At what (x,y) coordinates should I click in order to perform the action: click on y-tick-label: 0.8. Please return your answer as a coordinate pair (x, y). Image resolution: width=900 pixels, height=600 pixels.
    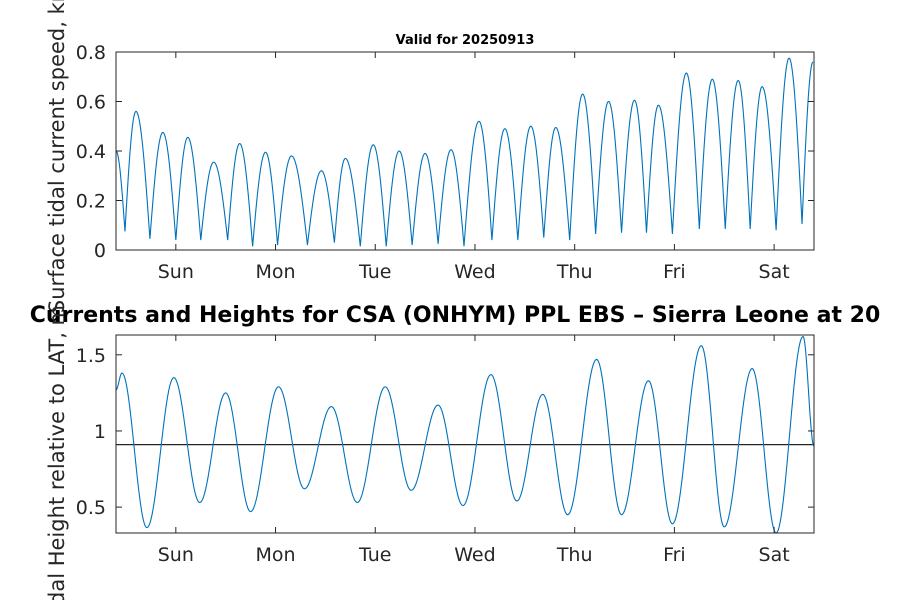
    Looking at the image, I should click on (91, 53).